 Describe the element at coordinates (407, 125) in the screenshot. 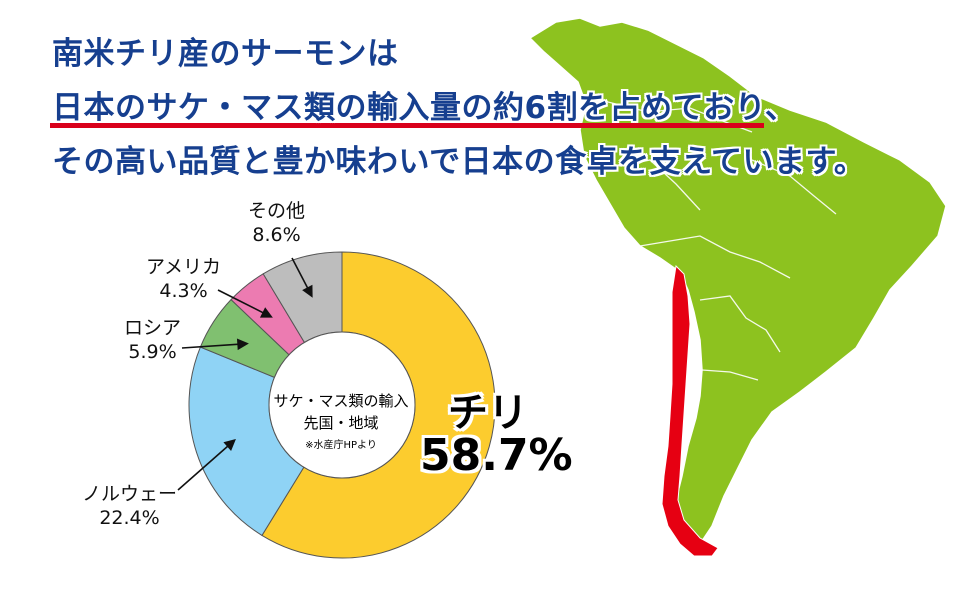

I see `headline-underline` at that location.